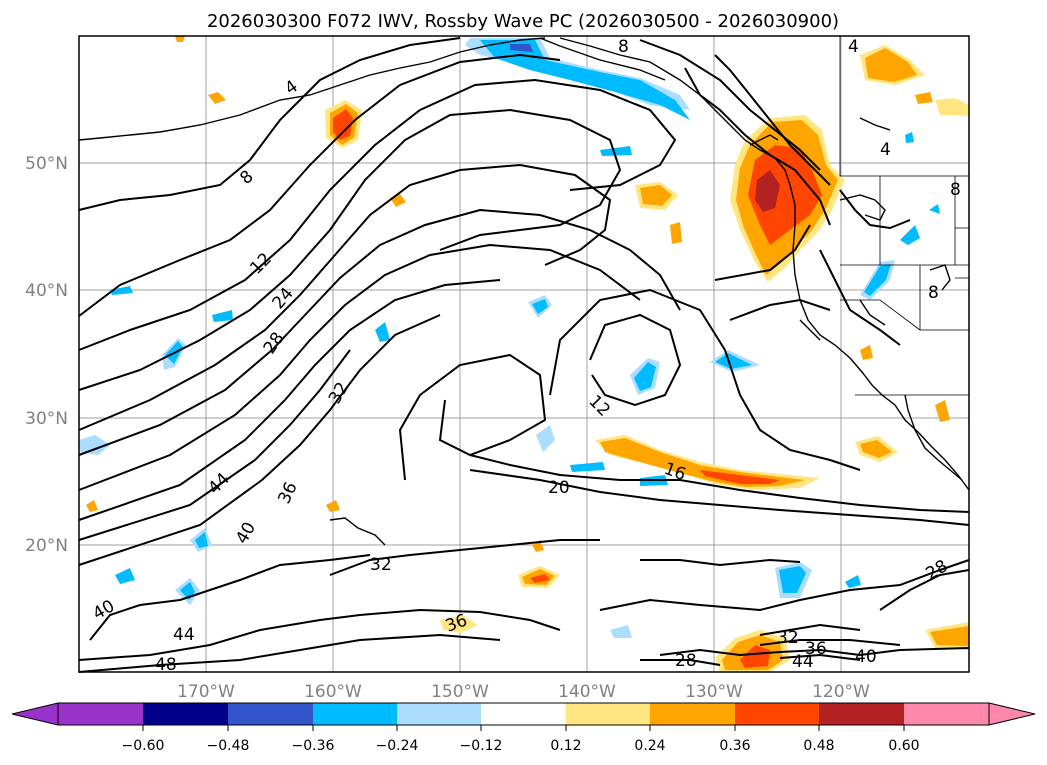  I want to click on contour-label: 48, so click(166, 665).